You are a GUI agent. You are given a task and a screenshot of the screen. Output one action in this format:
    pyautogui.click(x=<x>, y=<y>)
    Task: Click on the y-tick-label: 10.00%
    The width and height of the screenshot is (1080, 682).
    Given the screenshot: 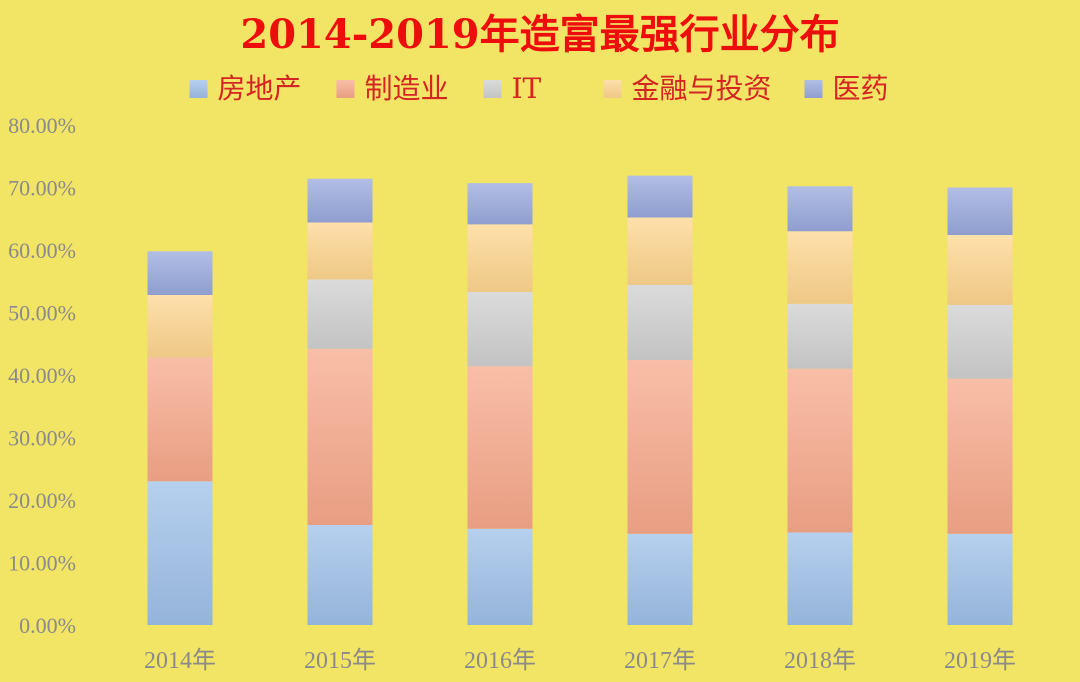 What is the action you would take?
    pyautogui.click(x=42, y=563)
    